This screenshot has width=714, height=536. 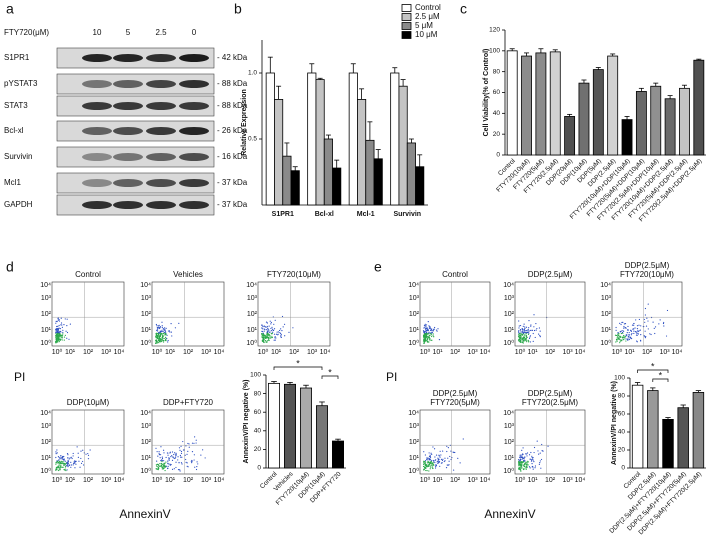 What do you see at coordinates (46, 458) in the screenshot?
I see `y-tick-label: 10¹` at bounding box center [46, 458].